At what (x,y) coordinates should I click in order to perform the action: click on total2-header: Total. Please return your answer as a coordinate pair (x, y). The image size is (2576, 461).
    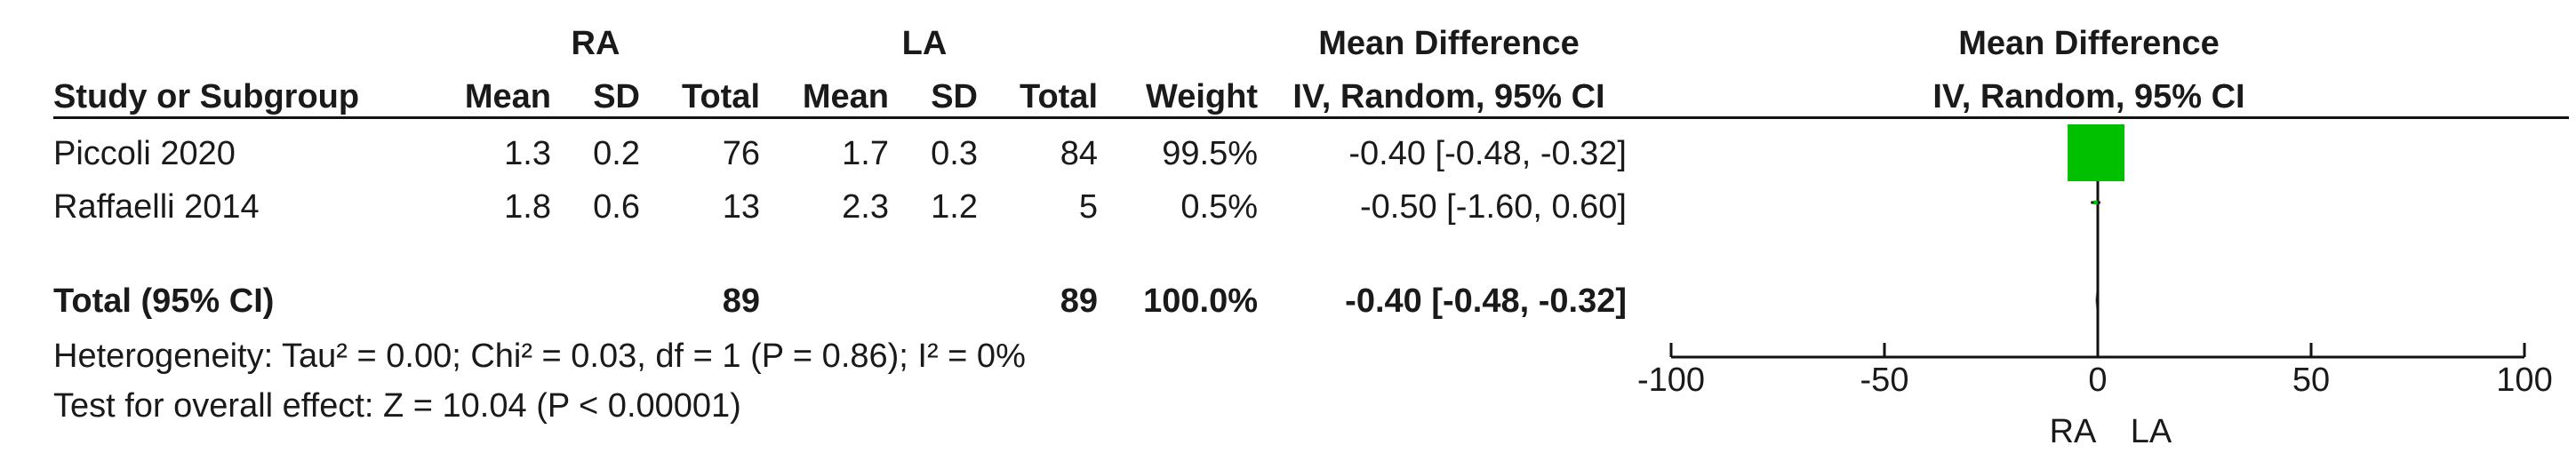
    Looking at the image, I should click on (1059, 96).